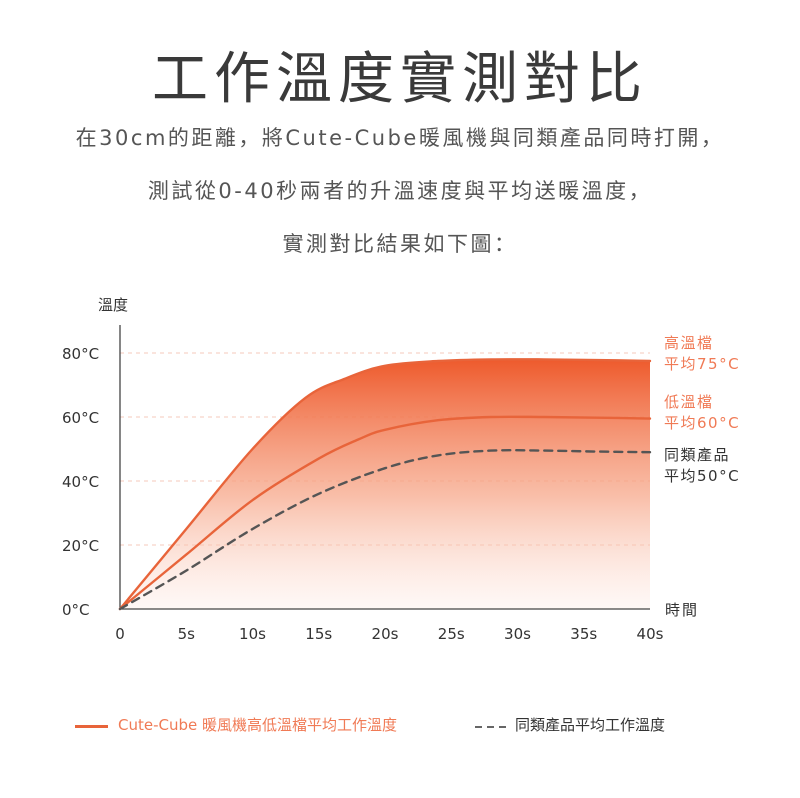 This screenshot has width=800, height=798. What do you see at coordinates (80, 482) in the screenshot?
I see `y-tick-label: 40°C` at bounding box center [80, 482].